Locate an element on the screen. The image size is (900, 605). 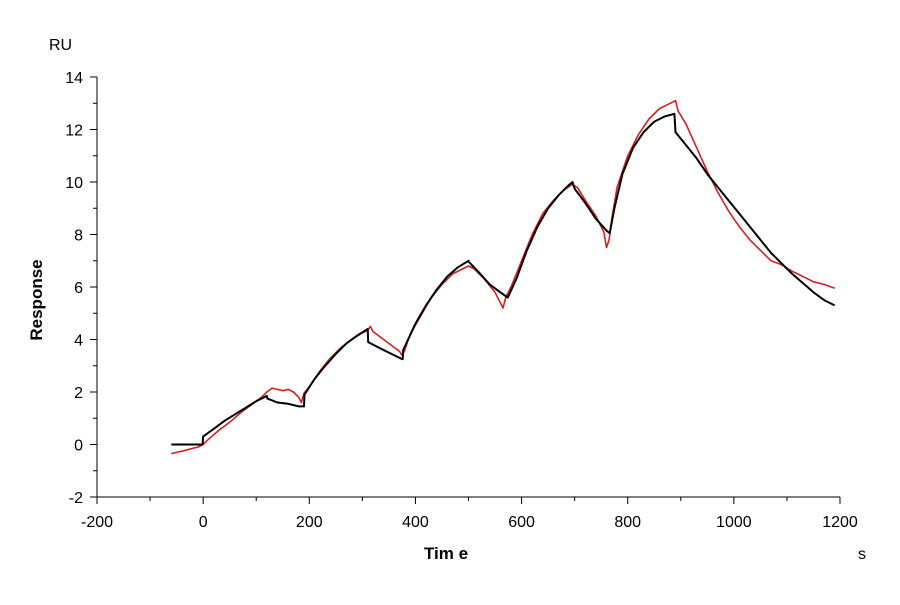
y-tick-label: 0 is located at coordinates (78, 446).